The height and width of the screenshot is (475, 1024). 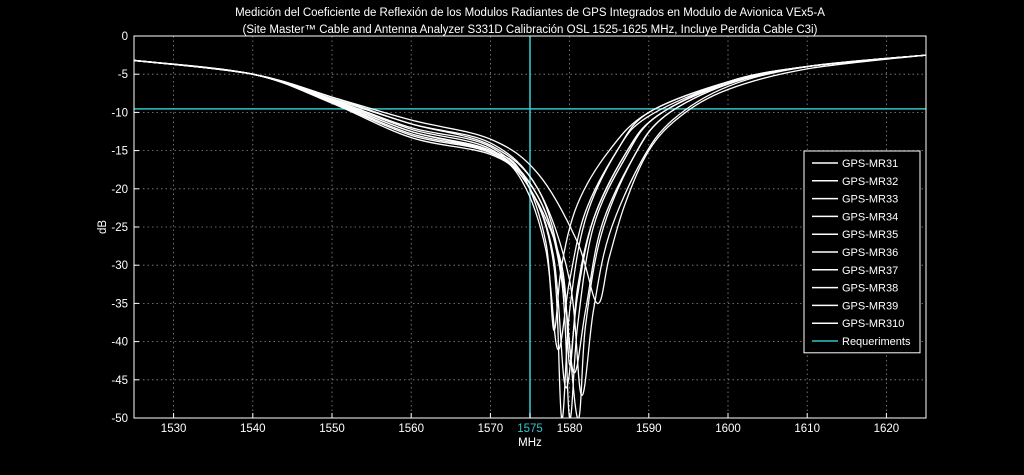 I want to click on x-axis-label: MHz, so click(x=530, y=443).